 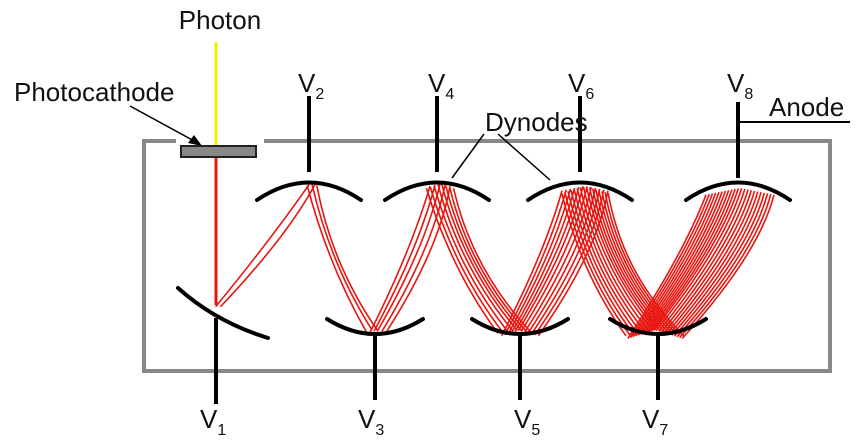 I want to click on photocathode-label: Photocathode, so click(x=94, y=92).